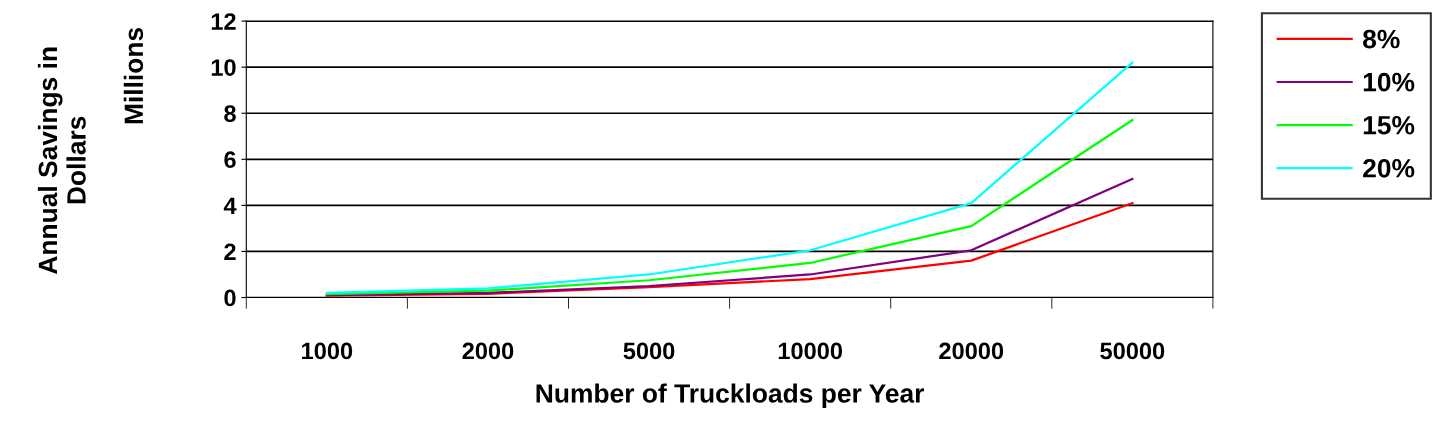 The height and width of the screenshot is (422, 1432). I want to click on x-tick-label: 50000, so click(1132, 351).